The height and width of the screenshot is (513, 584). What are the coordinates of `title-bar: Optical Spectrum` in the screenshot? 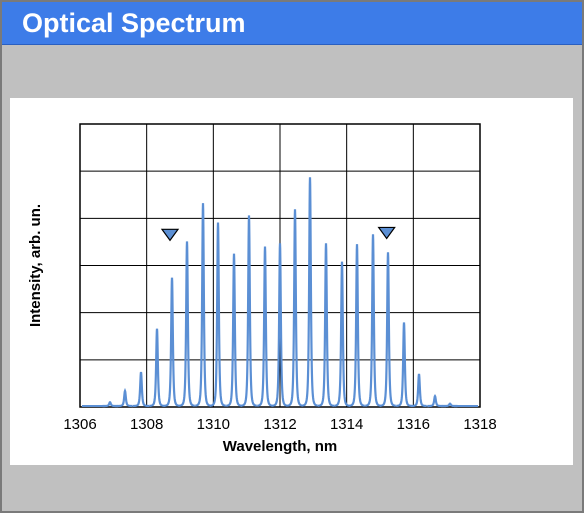 It's located at (292, 23).